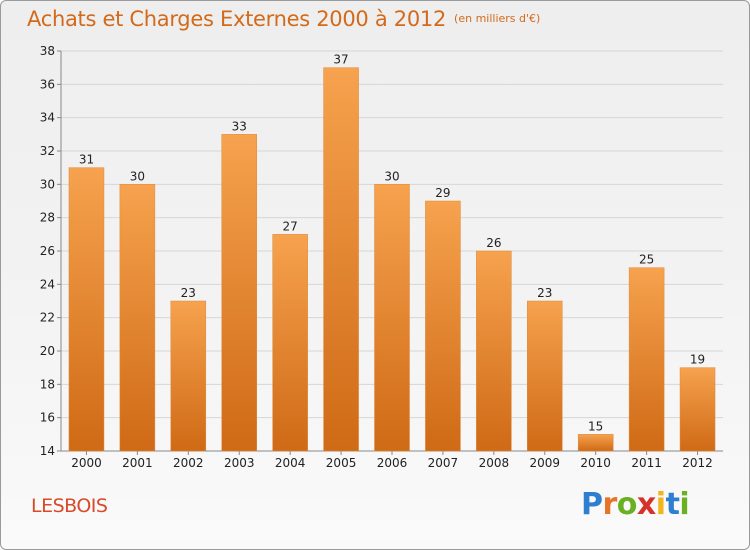  What do you see at coordinates (47, 418) in the screenshot?
I see `y-tick-label: 16` at bounding box center [47, 418].